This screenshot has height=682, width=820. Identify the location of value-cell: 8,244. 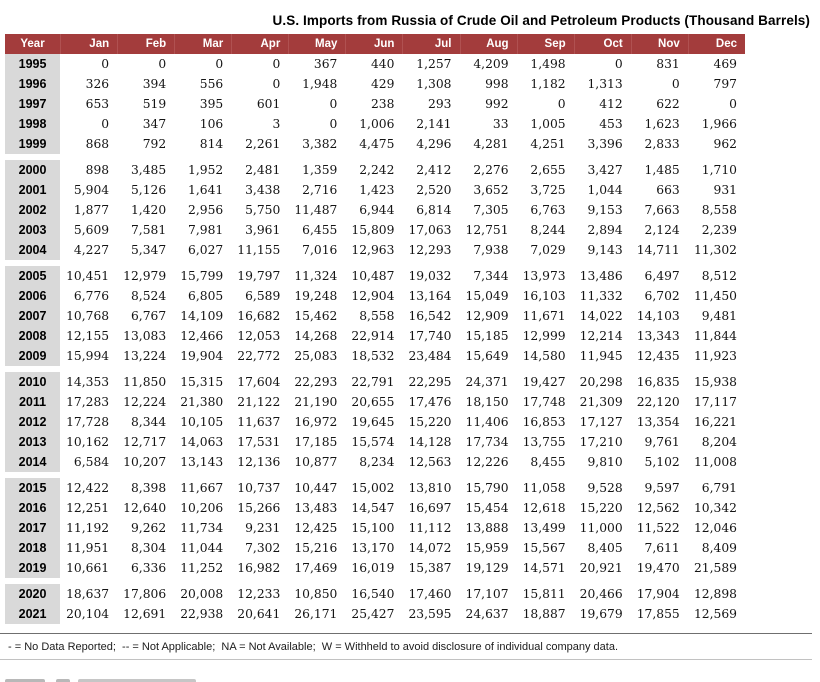
(548, 230).